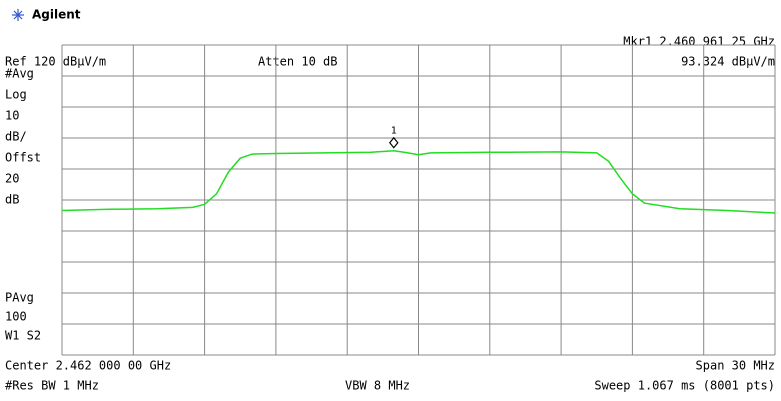 This screenshot has width=781, height=401. What do you see at coordinates (19, 298) in the screenshot?
I see `side-label: PAvg` at bounding box center [19, 298].